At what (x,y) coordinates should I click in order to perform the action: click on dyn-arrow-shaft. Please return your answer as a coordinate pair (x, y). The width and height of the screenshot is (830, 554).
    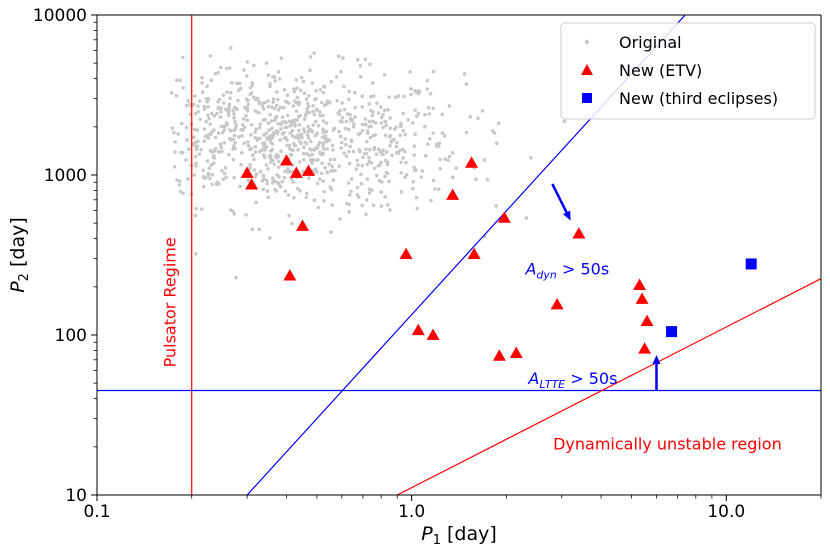
    Looking at the image, I should click on (559, 198).